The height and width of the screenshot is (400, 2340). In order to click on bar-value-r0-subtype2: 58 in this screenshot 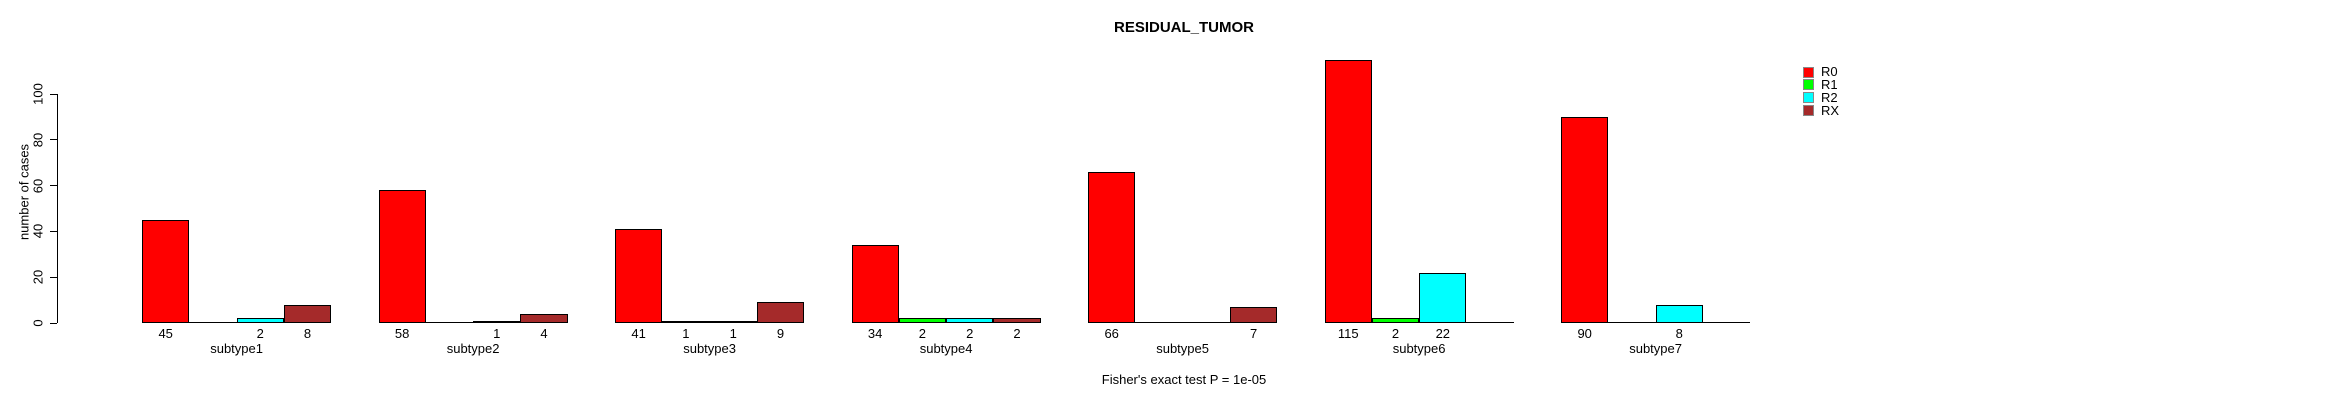, I will do `click(402, 333)`.